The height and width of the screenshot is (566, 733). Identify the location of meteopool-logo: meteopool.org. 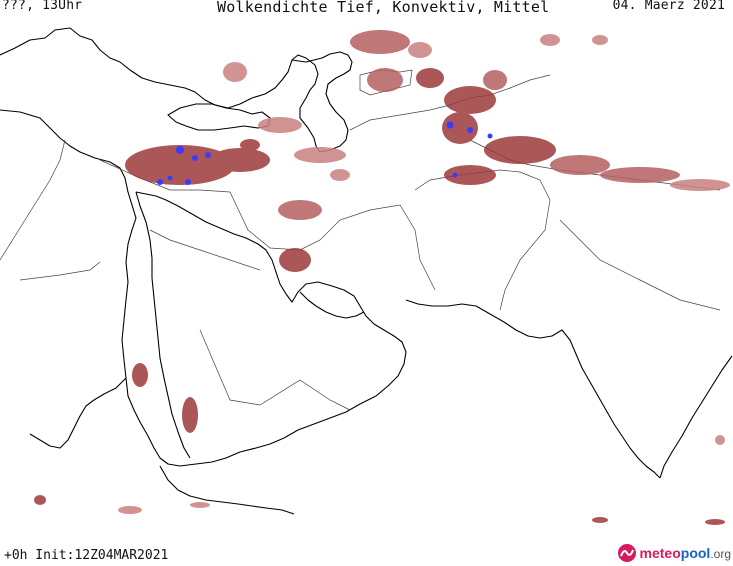
(674, 553).